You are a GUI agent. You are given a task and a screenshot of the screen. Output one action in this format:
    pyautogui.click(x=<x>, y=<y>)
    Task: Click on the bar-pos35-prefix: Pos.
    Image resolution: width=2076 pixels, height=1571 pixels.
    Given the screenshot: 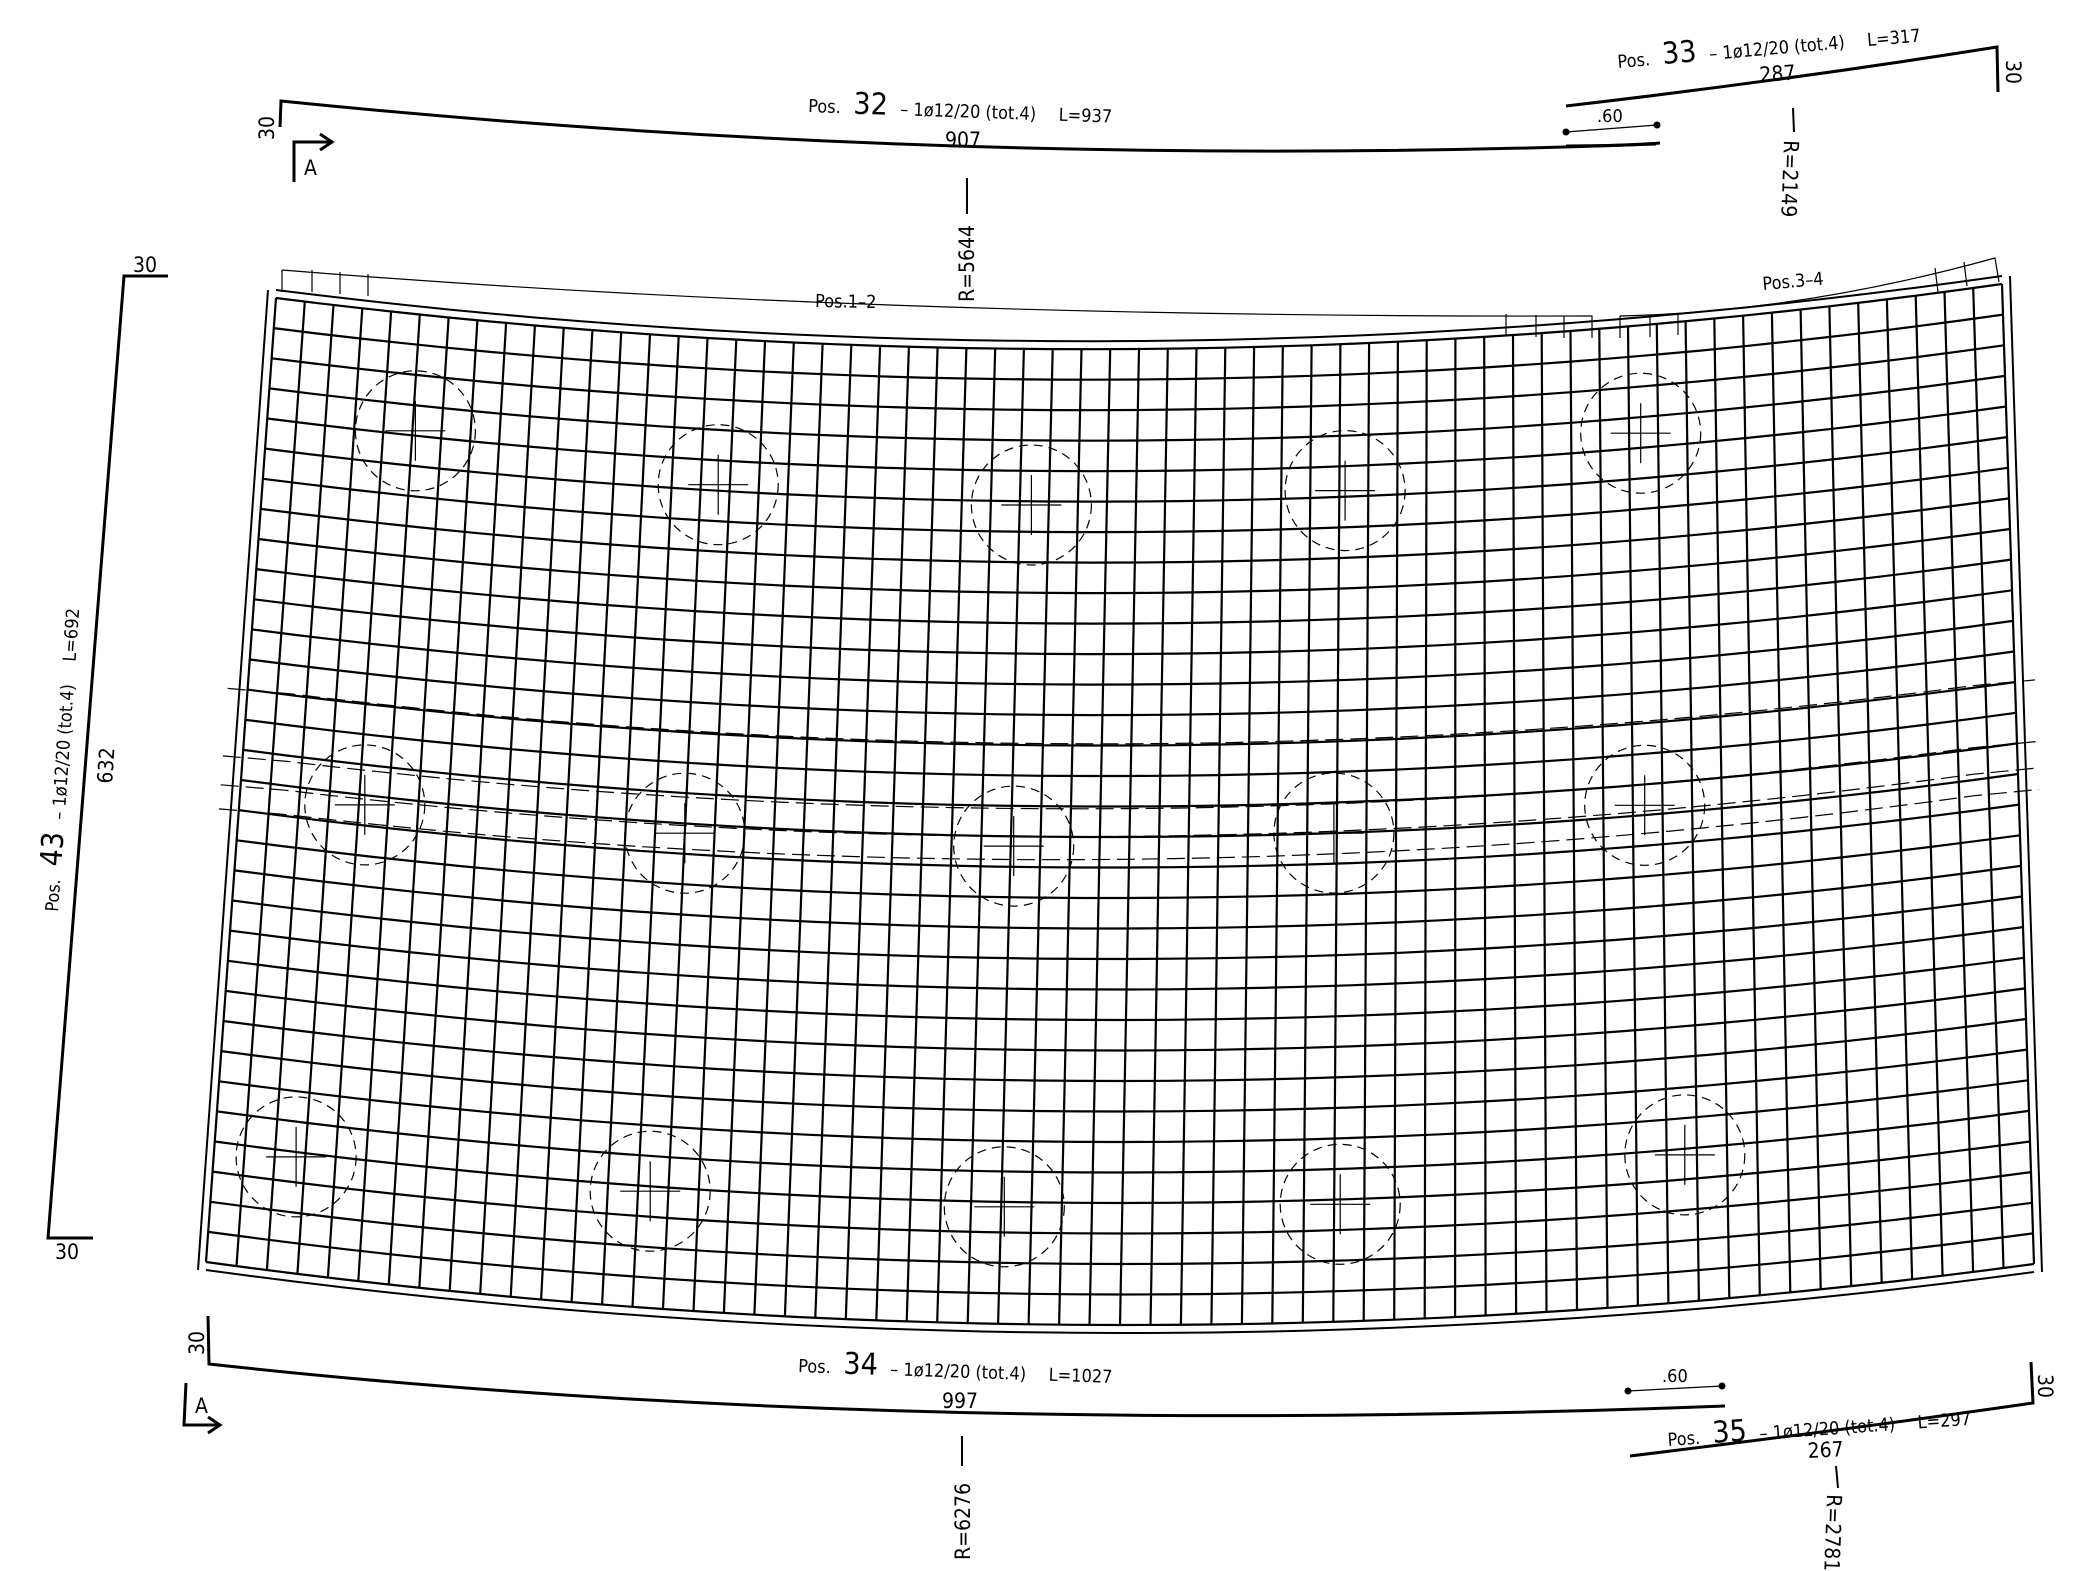 What is the action you would take?
    pyautogui.click(x=1684, y=1439)
    